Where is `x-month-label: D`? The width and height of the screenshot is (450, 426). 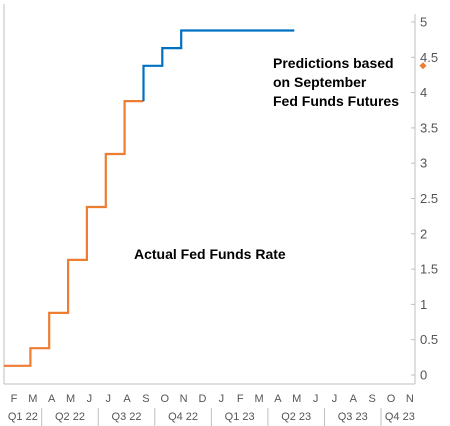
x-month-label: D is located at coordinates (203, 399).